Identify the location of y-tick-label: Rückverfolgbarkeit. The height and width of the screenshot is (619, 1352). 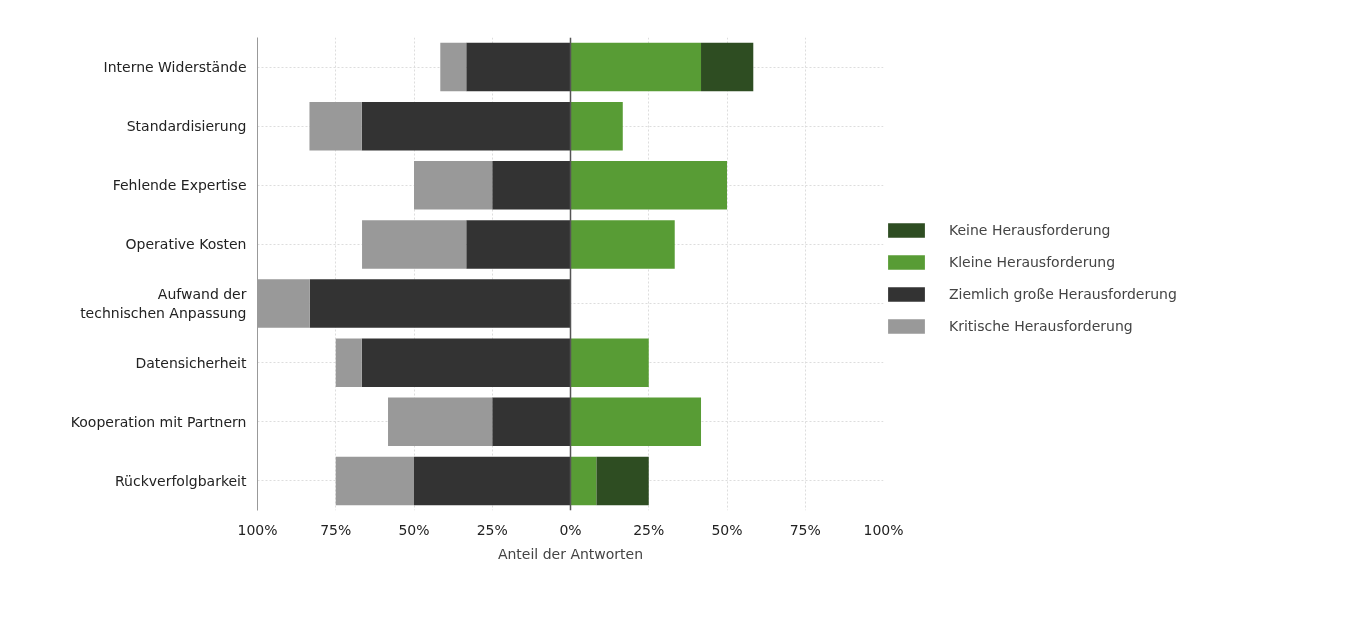
(181, 480).